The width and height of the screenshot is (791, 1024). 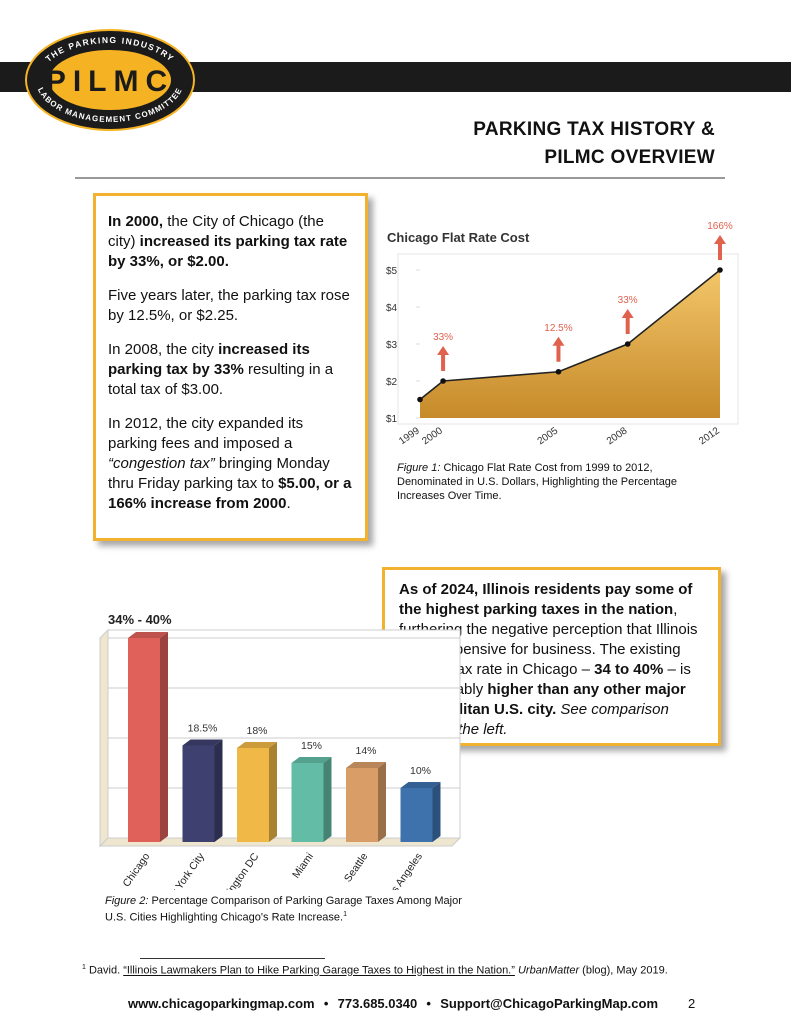 What do you see at coordinates (617, 436) in the screenshot?
I see `x-tick-label: 2008` at bounding box center [617, 436].